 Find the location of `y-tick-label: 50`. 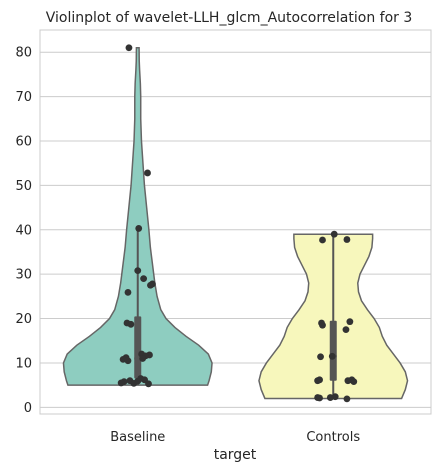

y-tick-label: 50 is located at coordinates (23, 186).